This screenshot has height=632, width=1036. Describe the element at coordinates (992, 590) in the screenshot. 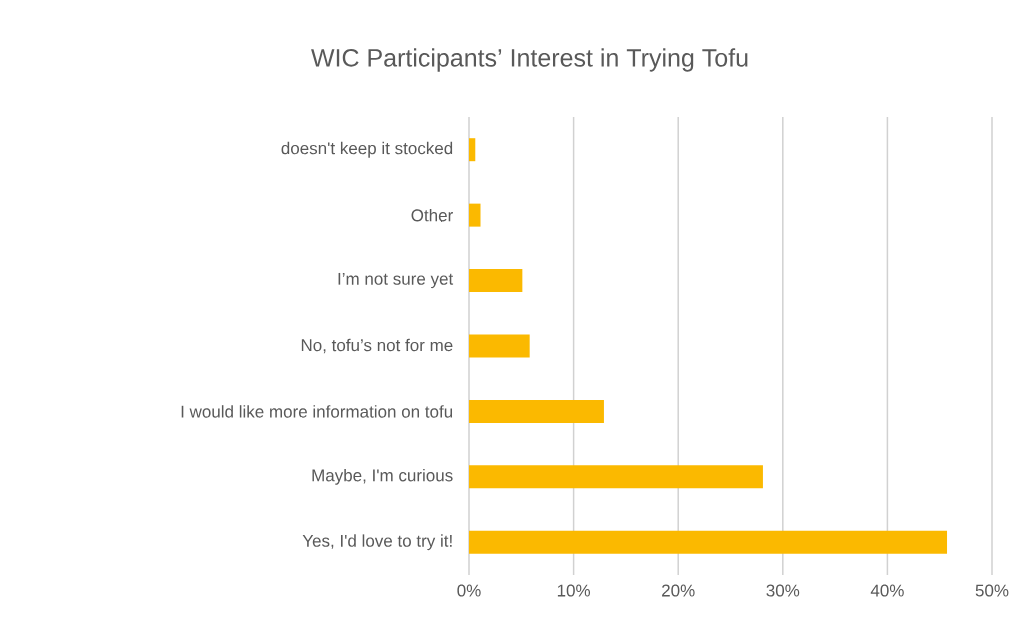

I see `x-tick-label: 50%` at that location.